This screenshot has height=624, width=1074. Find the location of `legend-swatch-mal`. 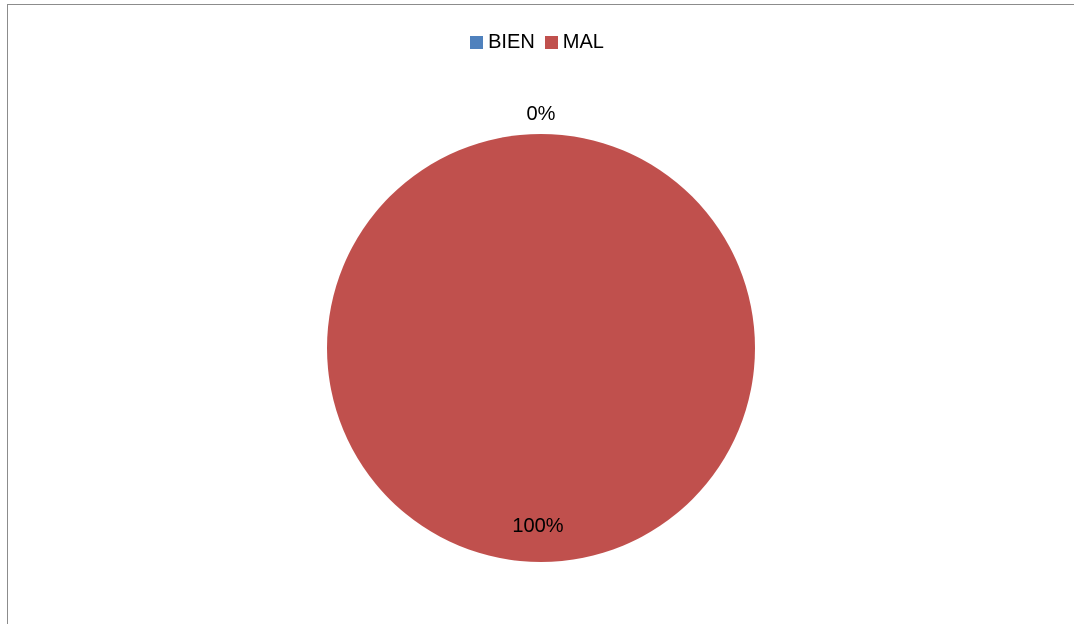

legend-swatch-mal is located at coordinates (551, 42).